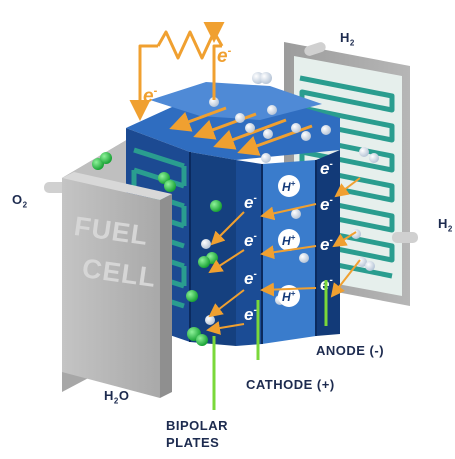  Describe the element at coordinates (117, 285) in the screenshot. I see `casing-front-plate` at that location.